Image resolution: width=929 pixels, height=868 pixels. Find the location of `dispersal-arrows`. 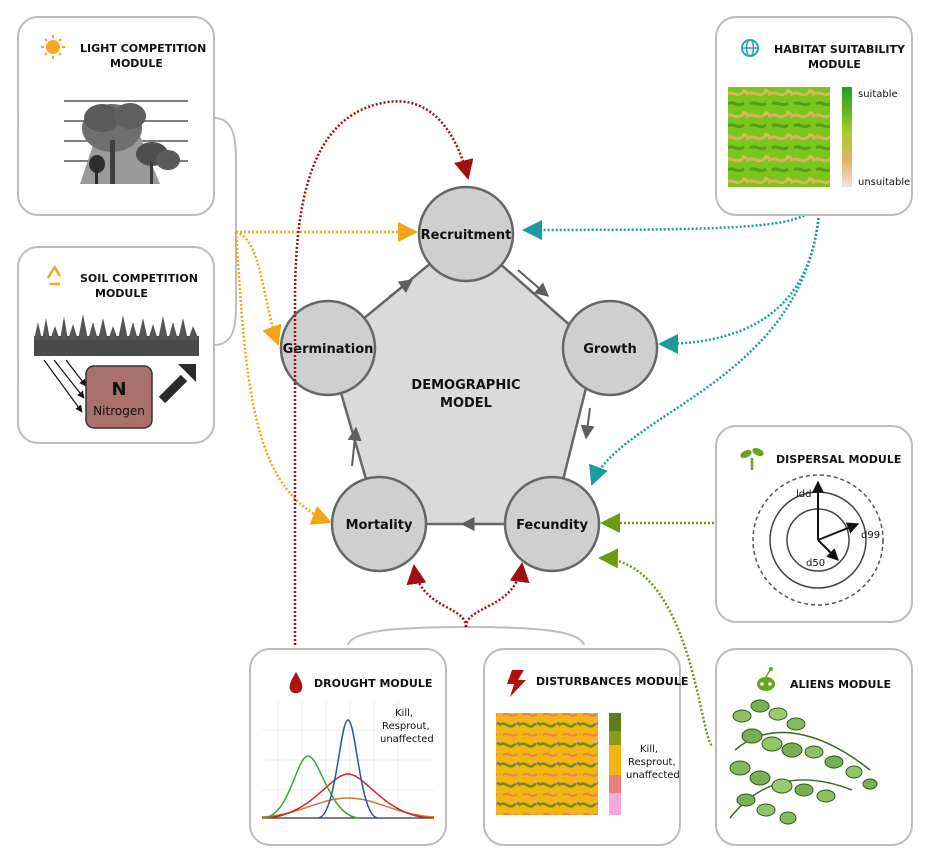

dispersal-arrows is located at coordinates (656, 630).